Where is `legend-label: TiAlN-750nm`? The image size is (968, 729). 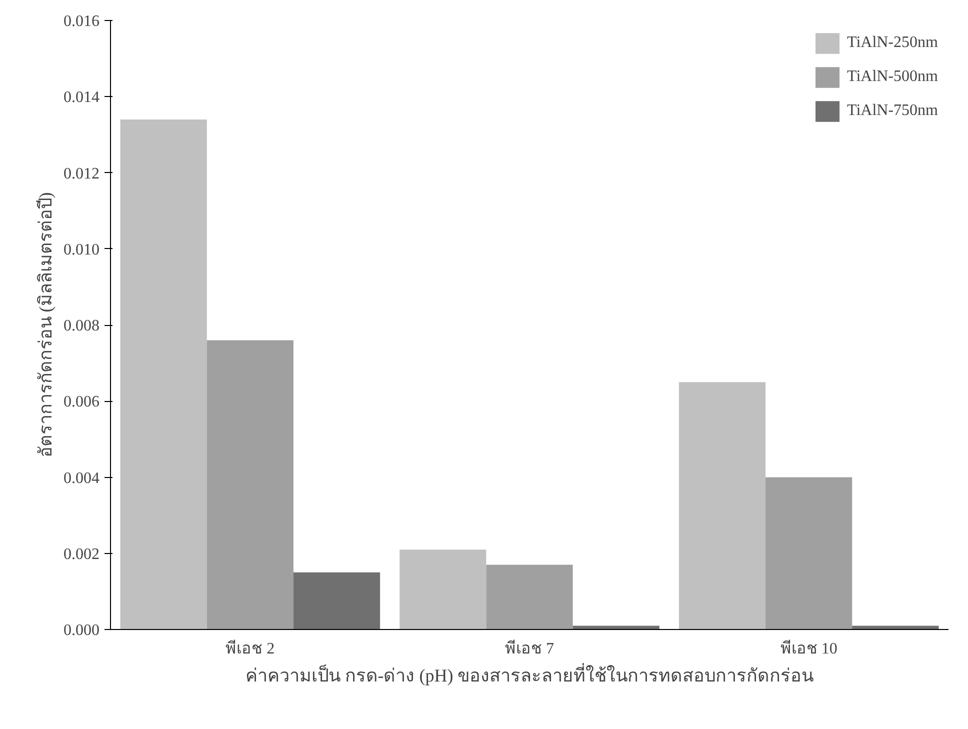 legend-label: TiAlN-750nm is located at coordinates (892, 111).